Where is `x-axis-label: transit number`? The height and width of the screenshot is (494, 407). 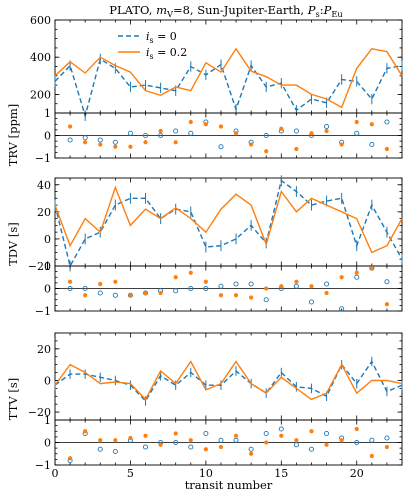
x-axis-label: transit number is located at coordinates (229, 485).